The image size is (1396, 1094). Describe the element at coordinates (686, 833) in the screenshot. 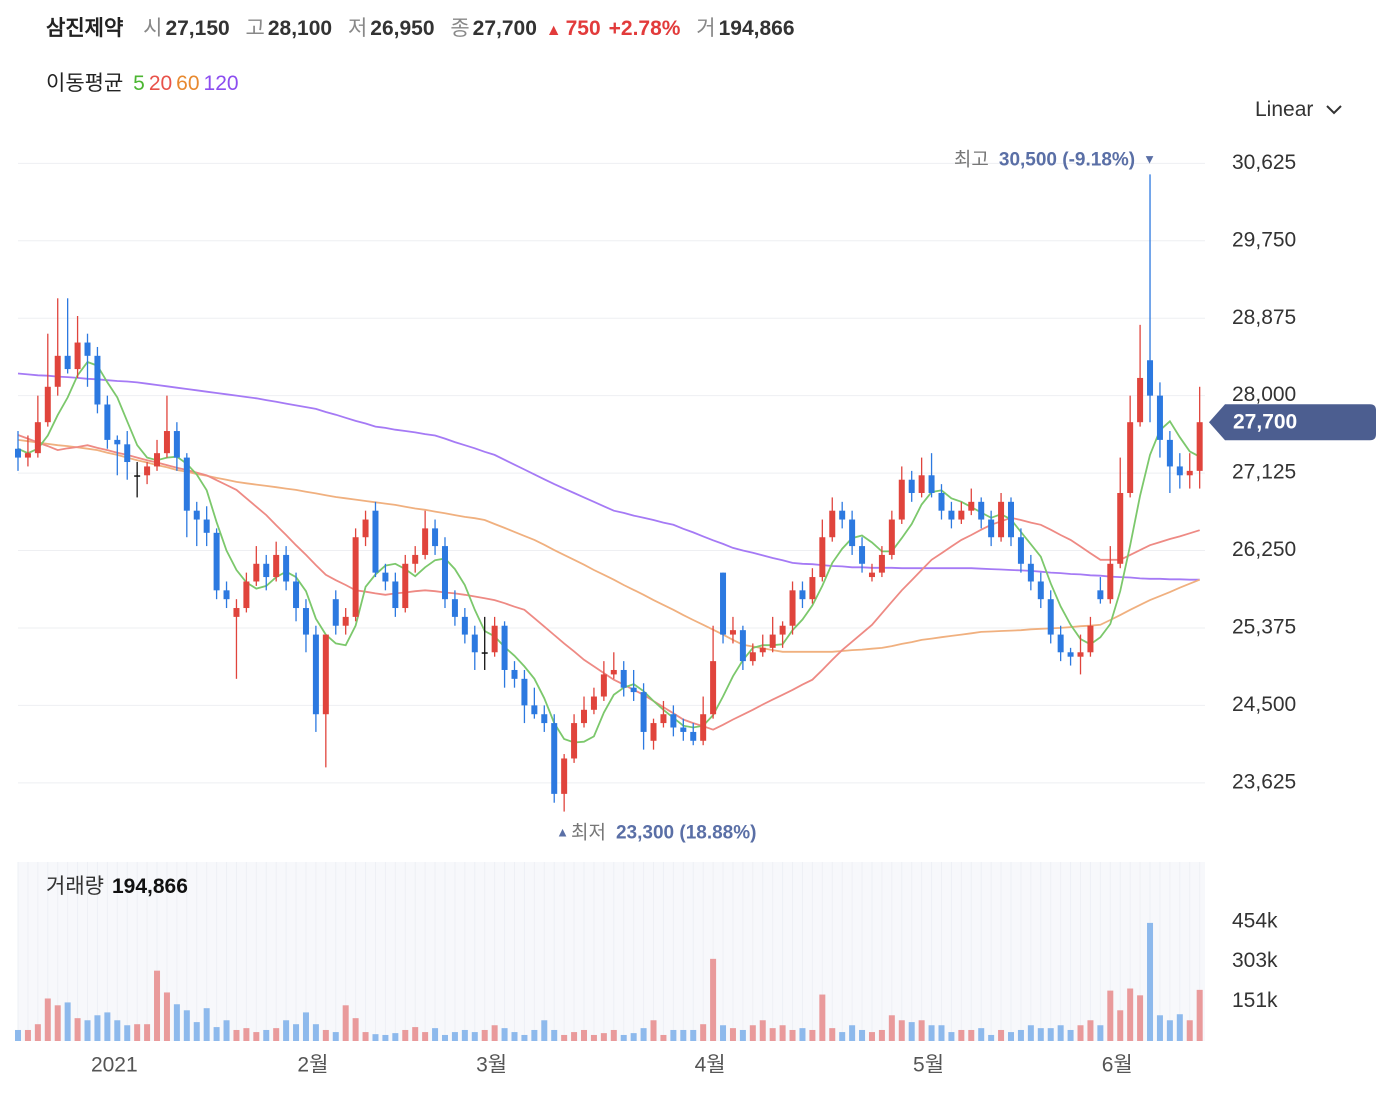

I see `annotation-value: 23,300 (18.88%)` at that location.